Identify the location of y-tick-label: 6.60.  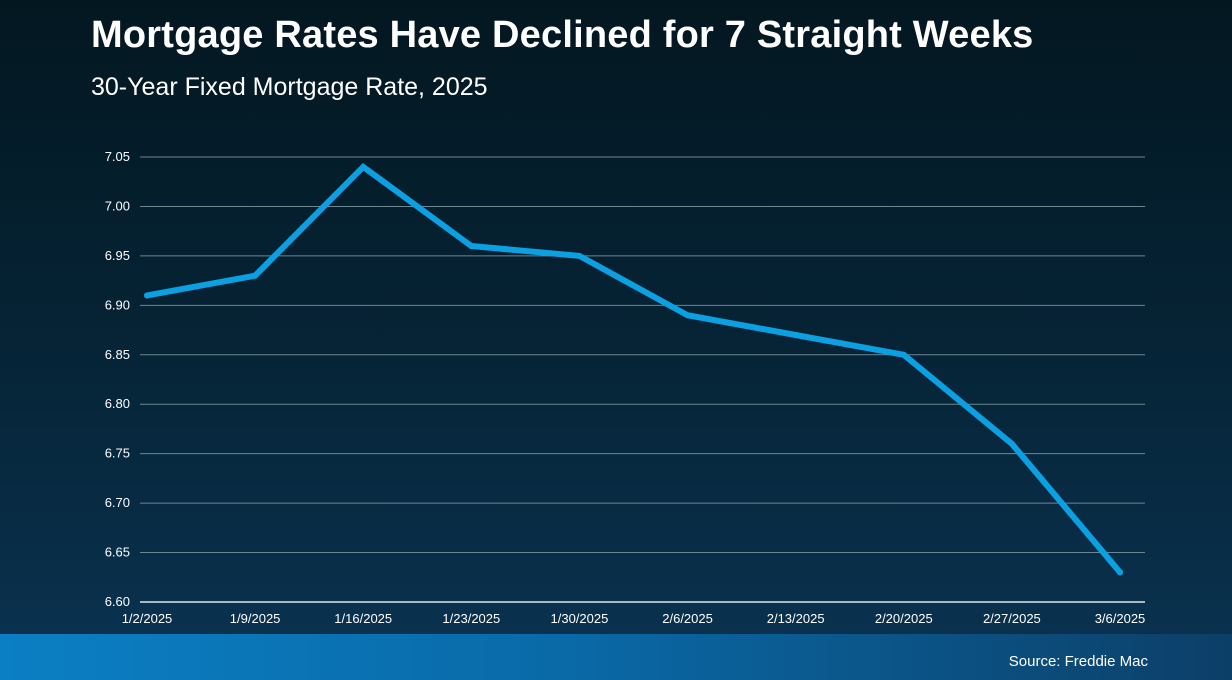
(117, 601).